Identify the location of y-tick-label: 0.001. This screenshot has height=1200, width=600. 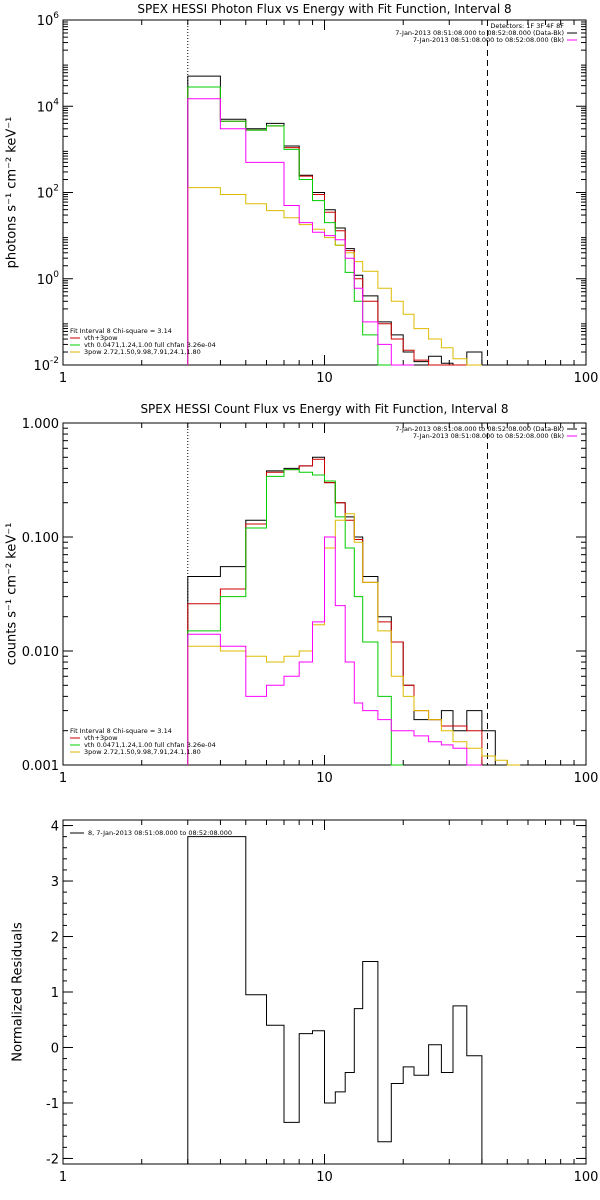
(40, 766).